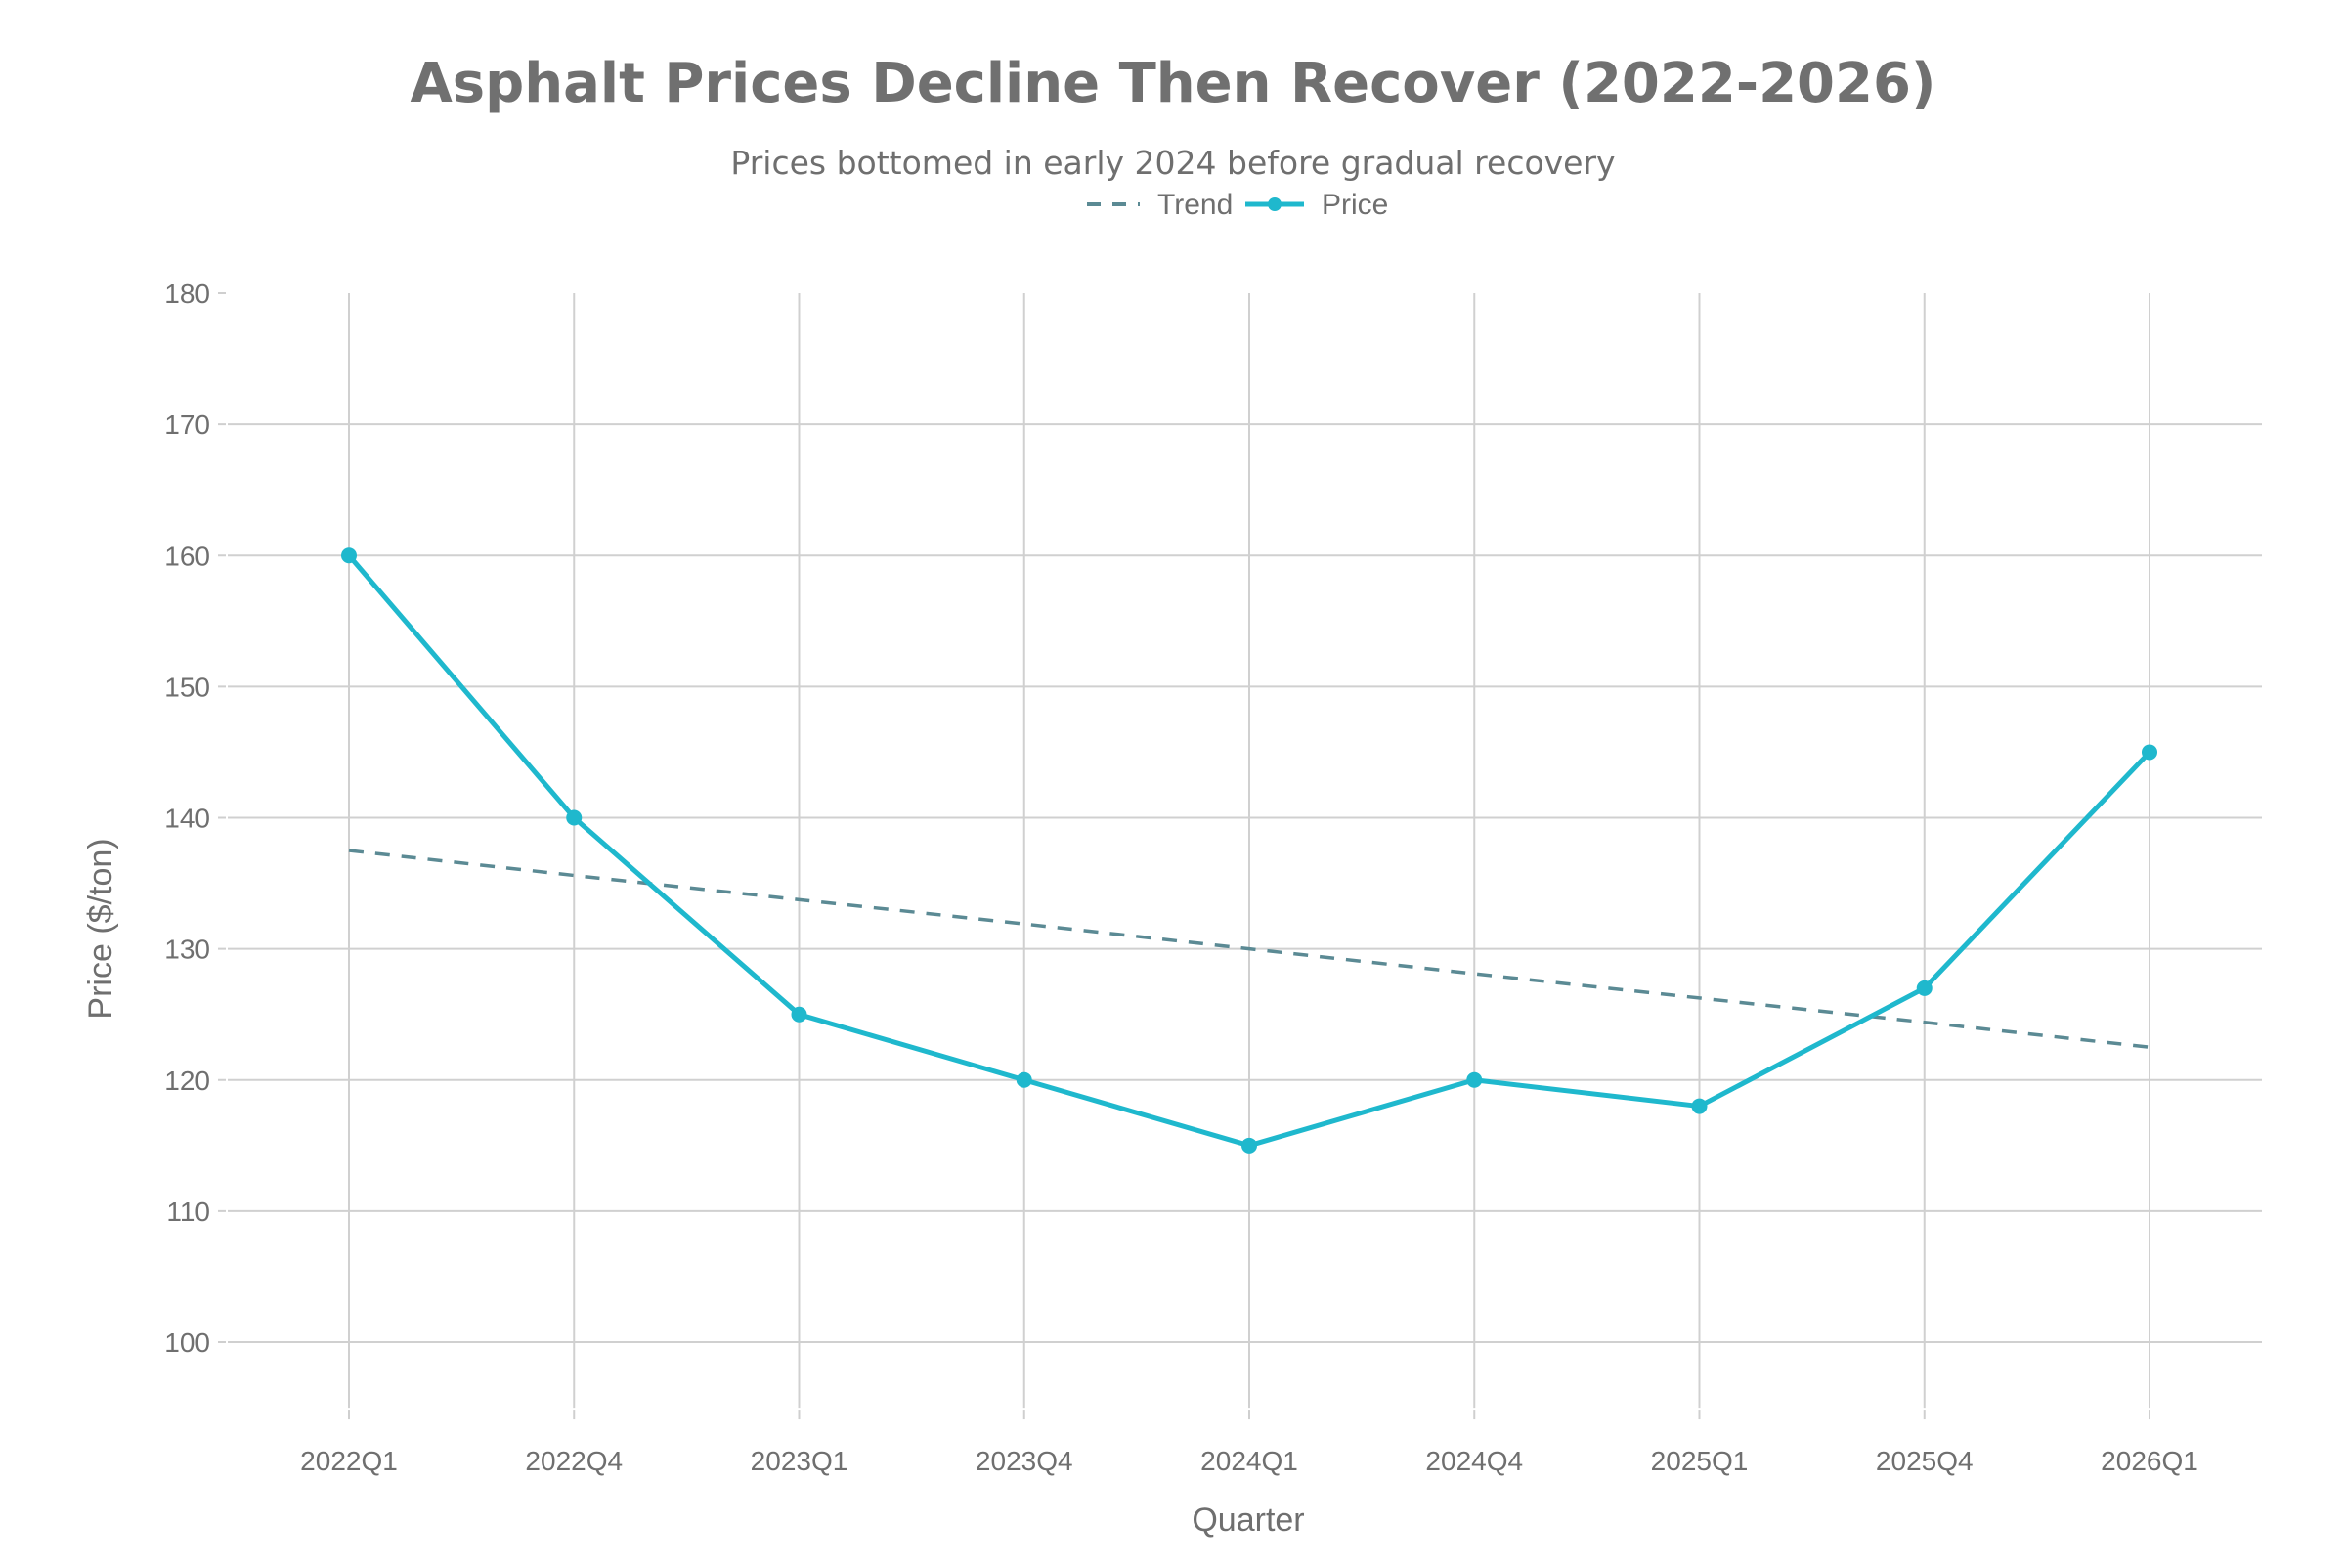 This screenshot has width=2346, height=1568. What do you see at coordinates (187, 1081) in the screenshot?
I see `y-tick-label: 120` at bounding box center [187, 1081].